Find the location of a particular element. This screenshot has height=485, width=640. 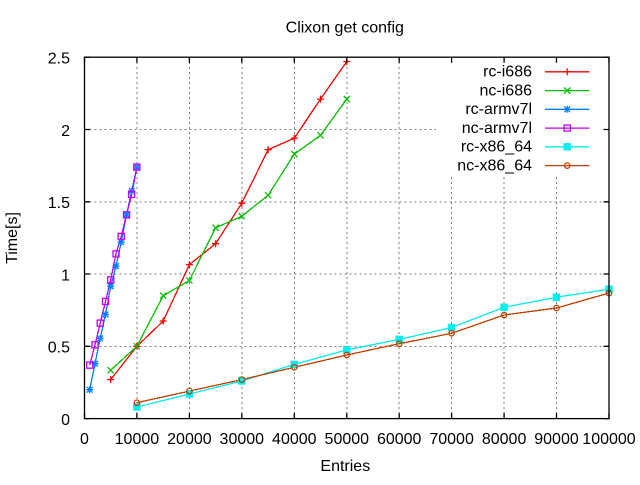

svg-text: nc-x86_64 is located at coordinates (494, 165).